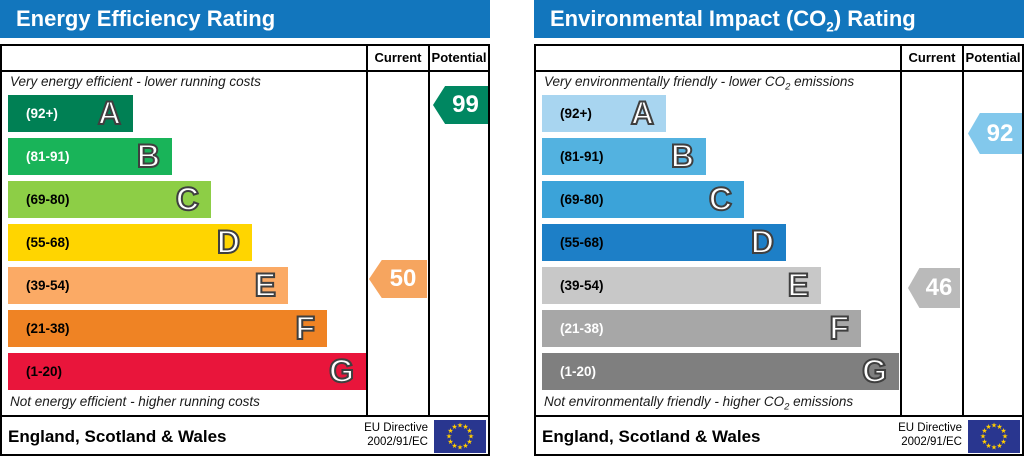  What do you see at coordinates (367, 230) in the screenshot?
I see `current-column-divider` at bounding box center [367, 230].